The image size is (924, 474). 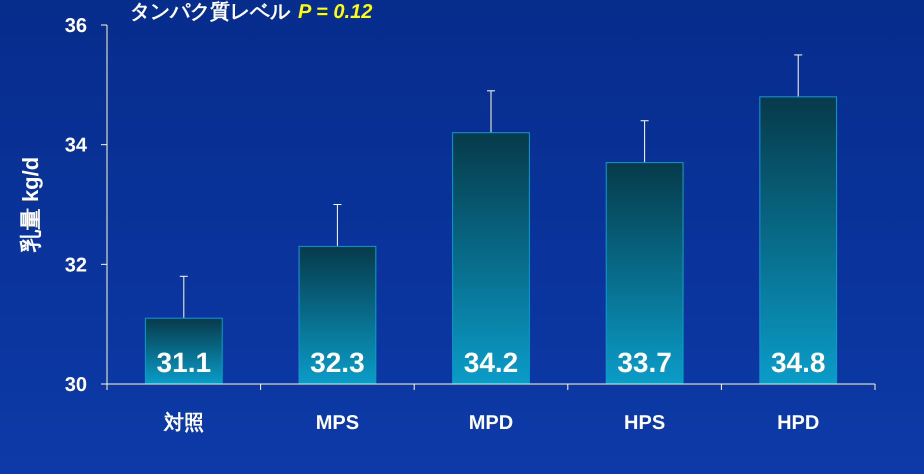 What do you see at coordinates (644, 362) in the screenshot?
I see `data-label: 33.7` at bounding box center [644, 362].